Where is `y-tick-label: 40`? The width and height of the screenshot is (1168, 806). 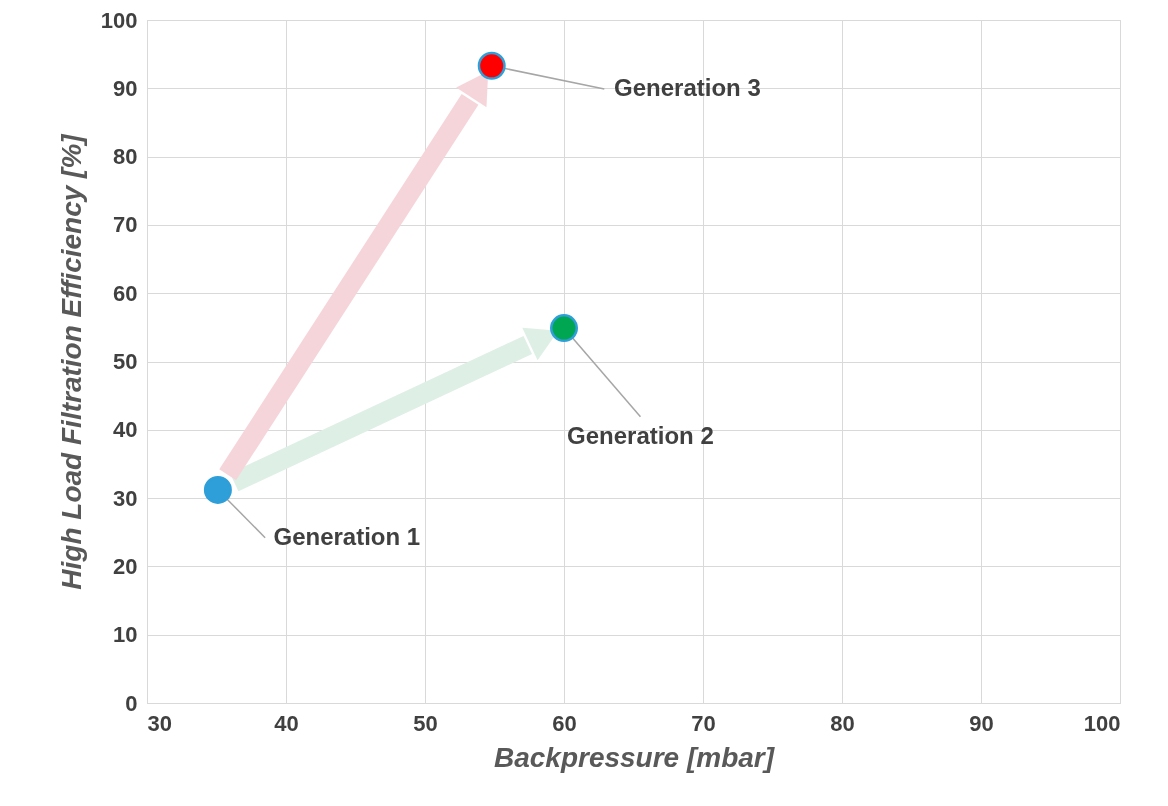
y-tick-label: 40 is located at coordinates (125, 430).